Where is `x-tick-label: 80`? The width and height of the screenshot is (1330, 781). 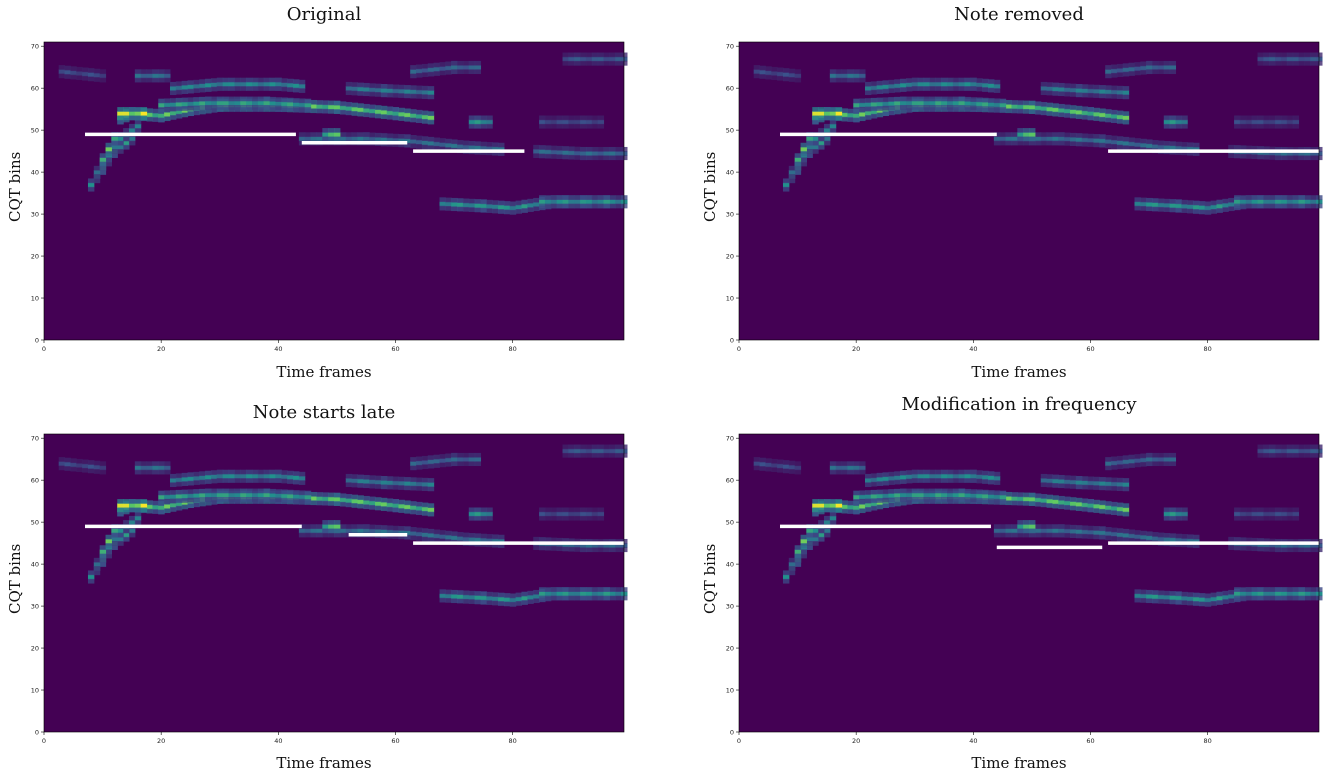 x-tick-label: 80 is located at coordinates (1208, 349).